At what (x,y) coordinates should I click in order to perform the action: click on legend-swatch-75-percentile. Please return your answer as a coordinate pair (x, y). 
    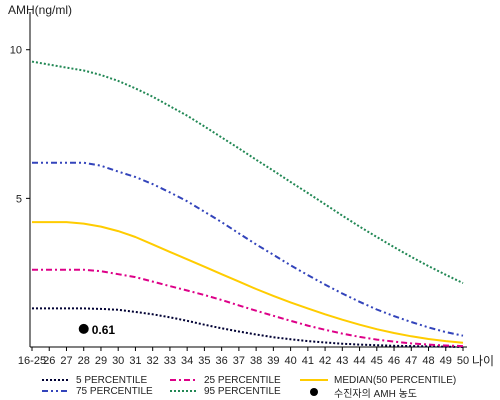
    Looking at the image, I should click on (56, 391).